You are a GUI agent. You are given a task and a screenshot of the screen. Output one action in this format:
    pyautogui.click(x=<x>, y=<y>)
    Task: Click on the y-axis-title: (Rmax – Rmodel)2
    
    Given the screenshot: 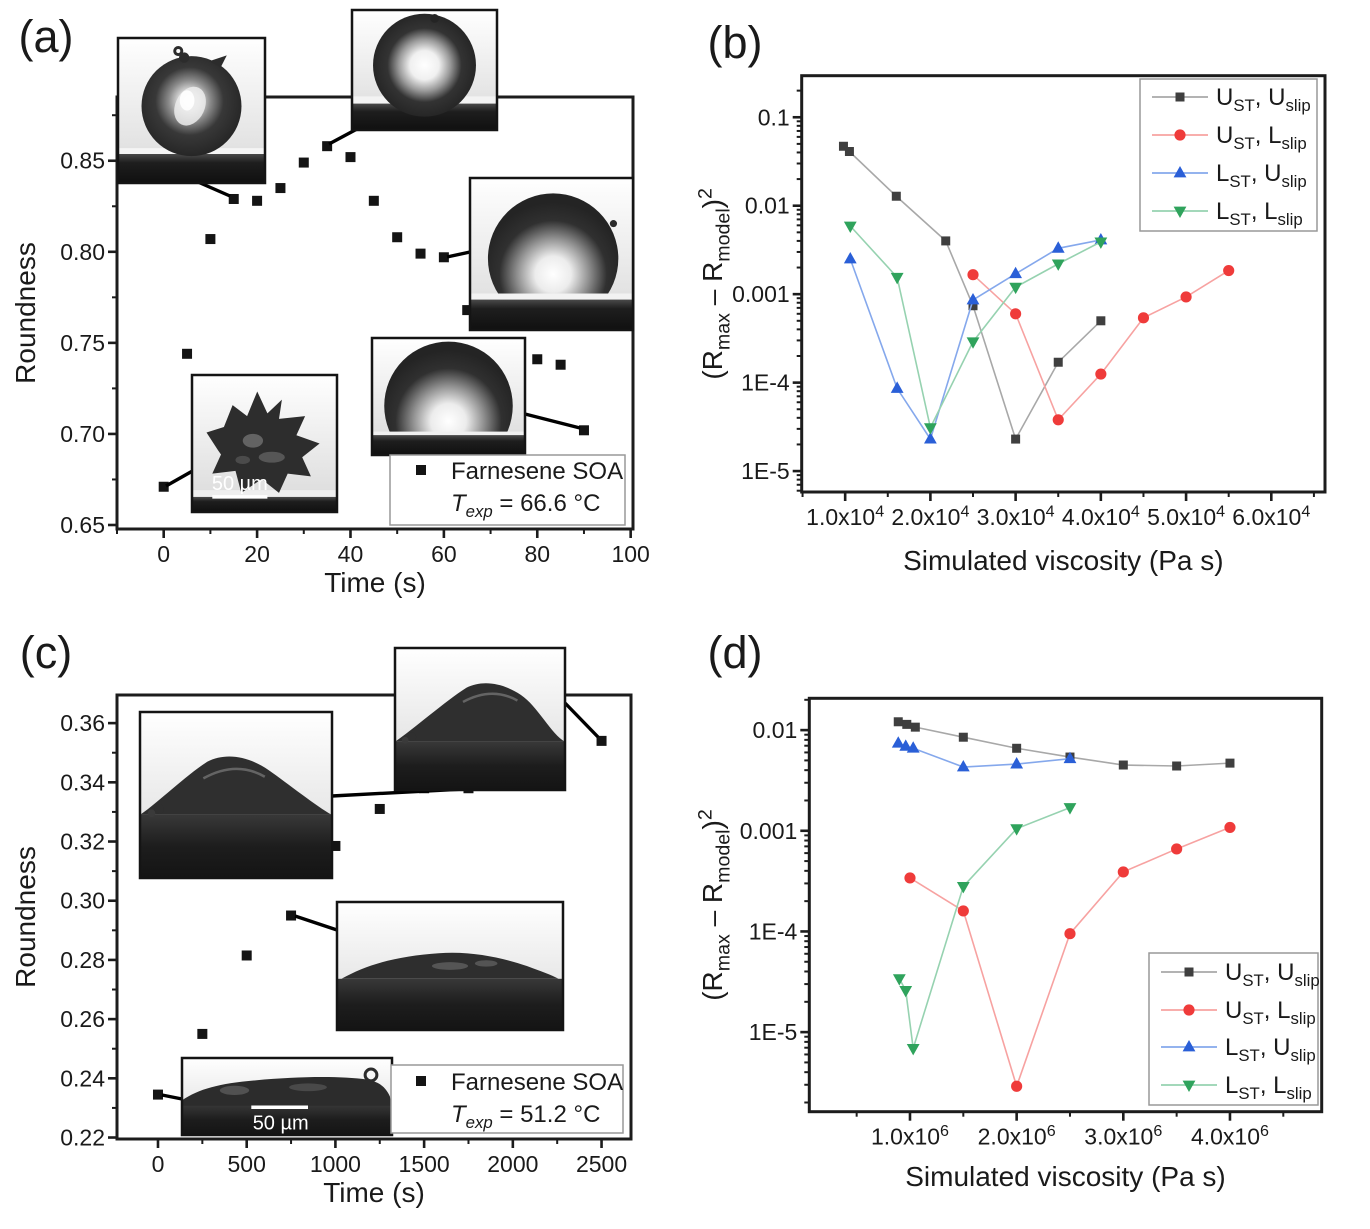 What is the action you would take?
    pyautogui.click(x=714, y=284)
    